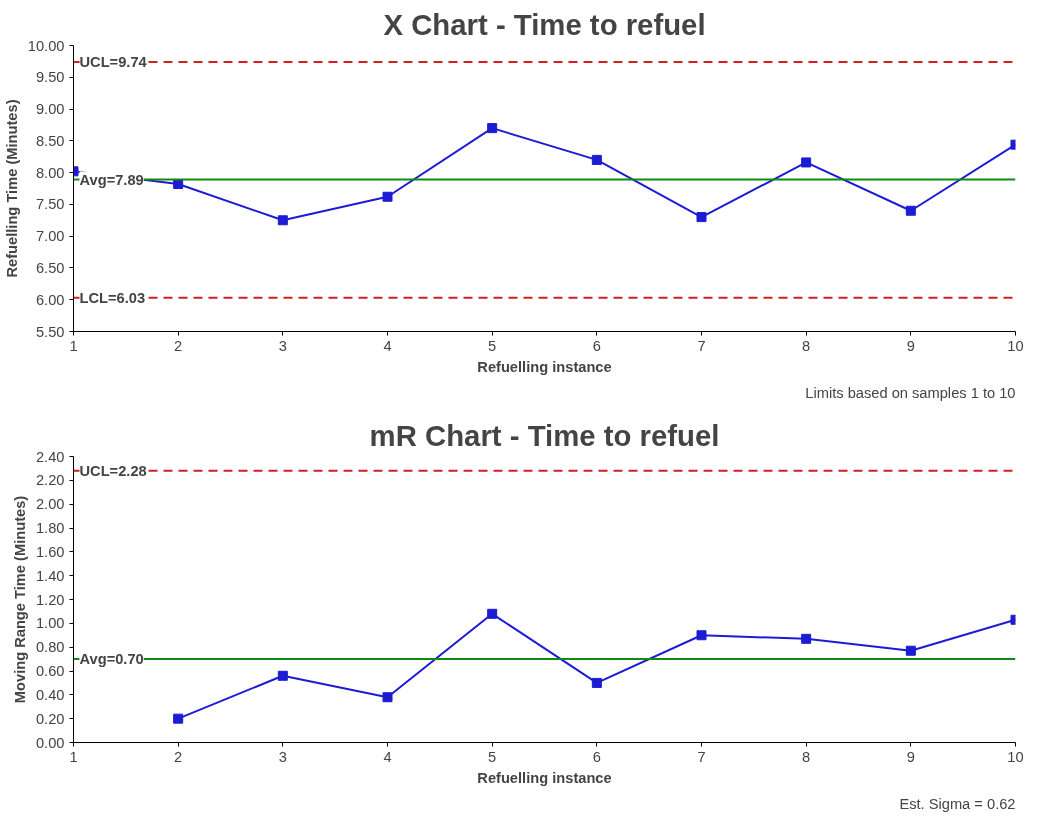 This screenshot has width=1056, height=837. I want to click on y-tick-label: 5.50, so click(50, 331).